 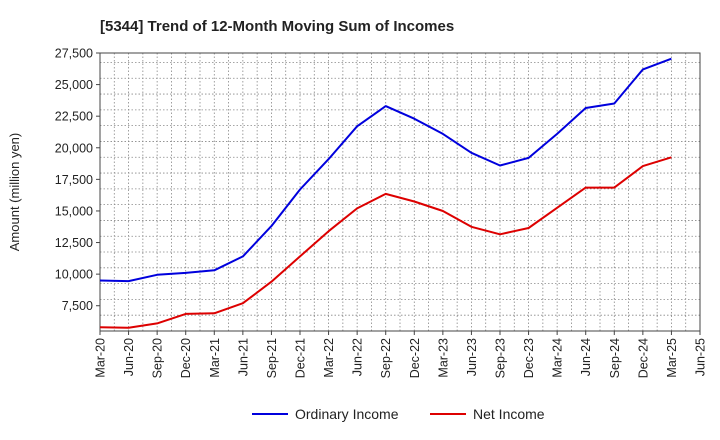 What do you see at coordinates (643, 358) in the screenshot?
I see `x-tick-label: Dec-24` at bounding box center [643, 358].